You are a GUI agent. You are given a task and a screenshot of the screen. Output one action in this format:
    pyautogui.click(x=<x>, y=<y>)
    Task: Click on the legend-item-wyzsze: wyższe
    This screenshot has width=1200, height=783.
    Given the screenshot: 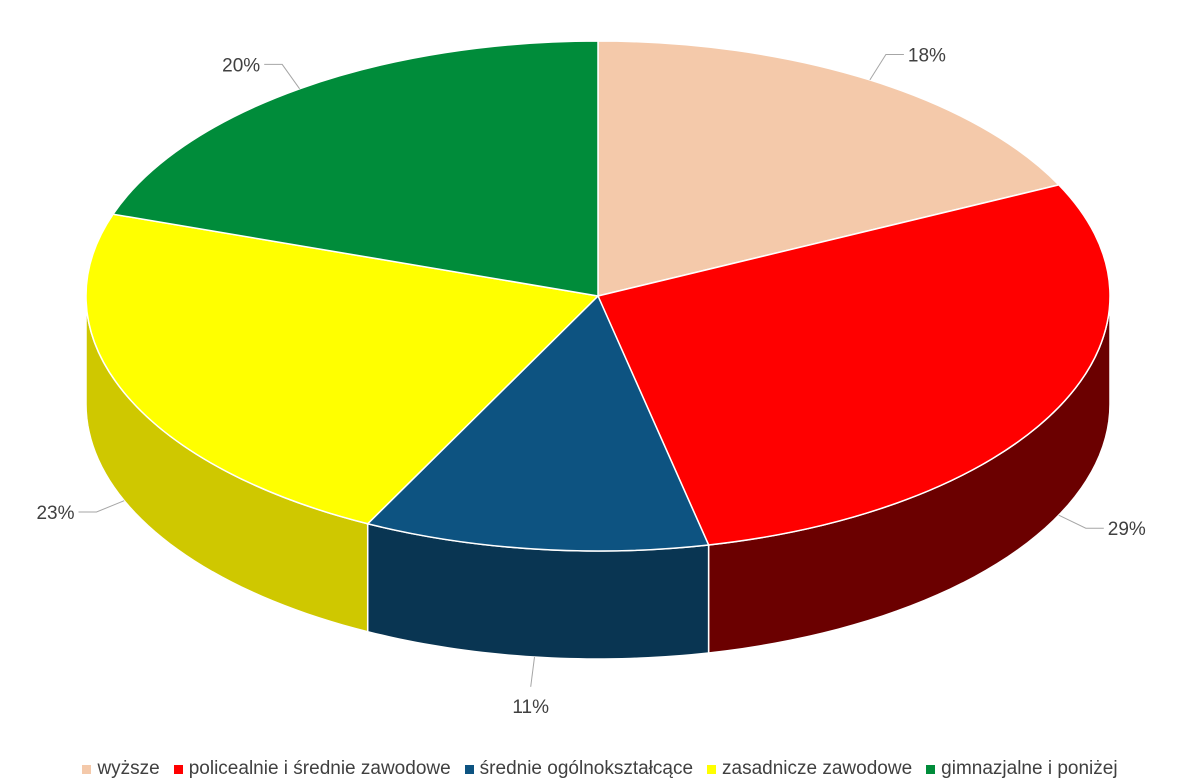 What is the action you would take?
    pyautogui.click(x=121, y=769)
    